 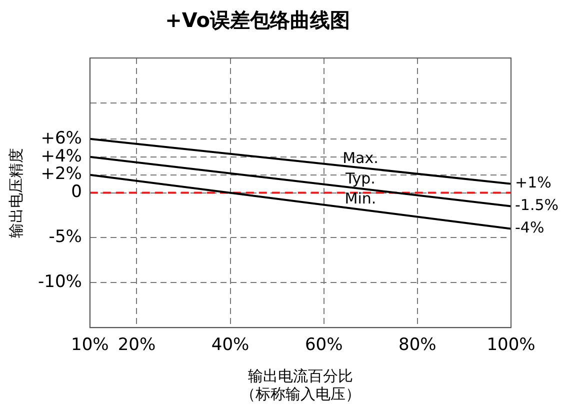 I want to click on x-tick-label: 20%, so click(x=137, y=345).